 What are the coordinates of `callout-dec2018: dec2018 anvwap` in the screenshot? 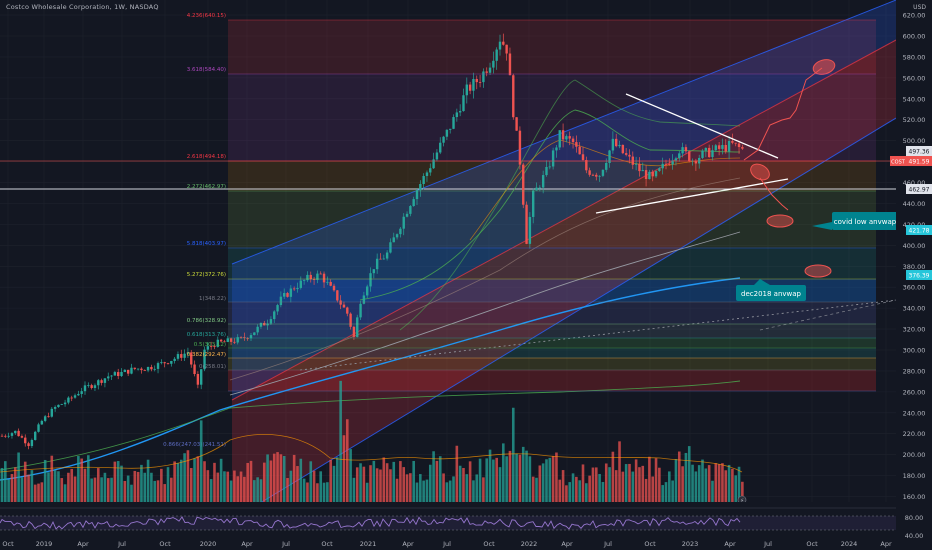 It's located at (771, 290).